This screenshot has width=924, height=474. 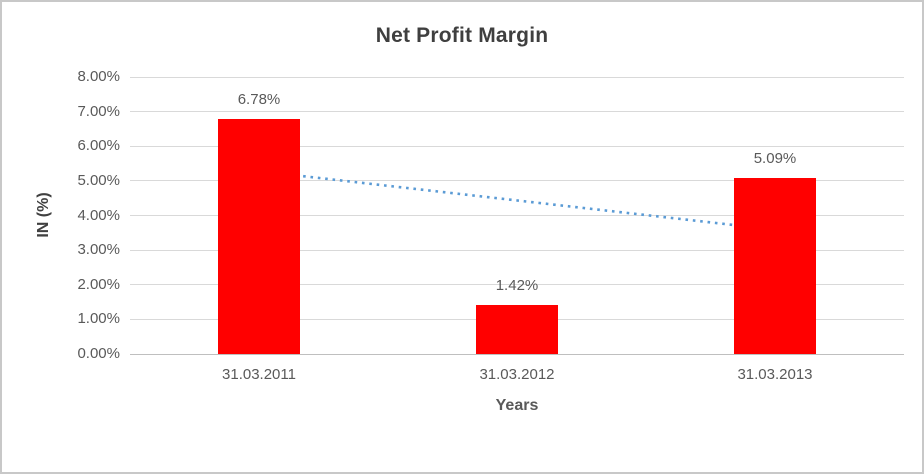 What do you see at coordinates (775, 265) in the screenshot?
I see `bar-31.03.2013` at bounding box center [775, 265].